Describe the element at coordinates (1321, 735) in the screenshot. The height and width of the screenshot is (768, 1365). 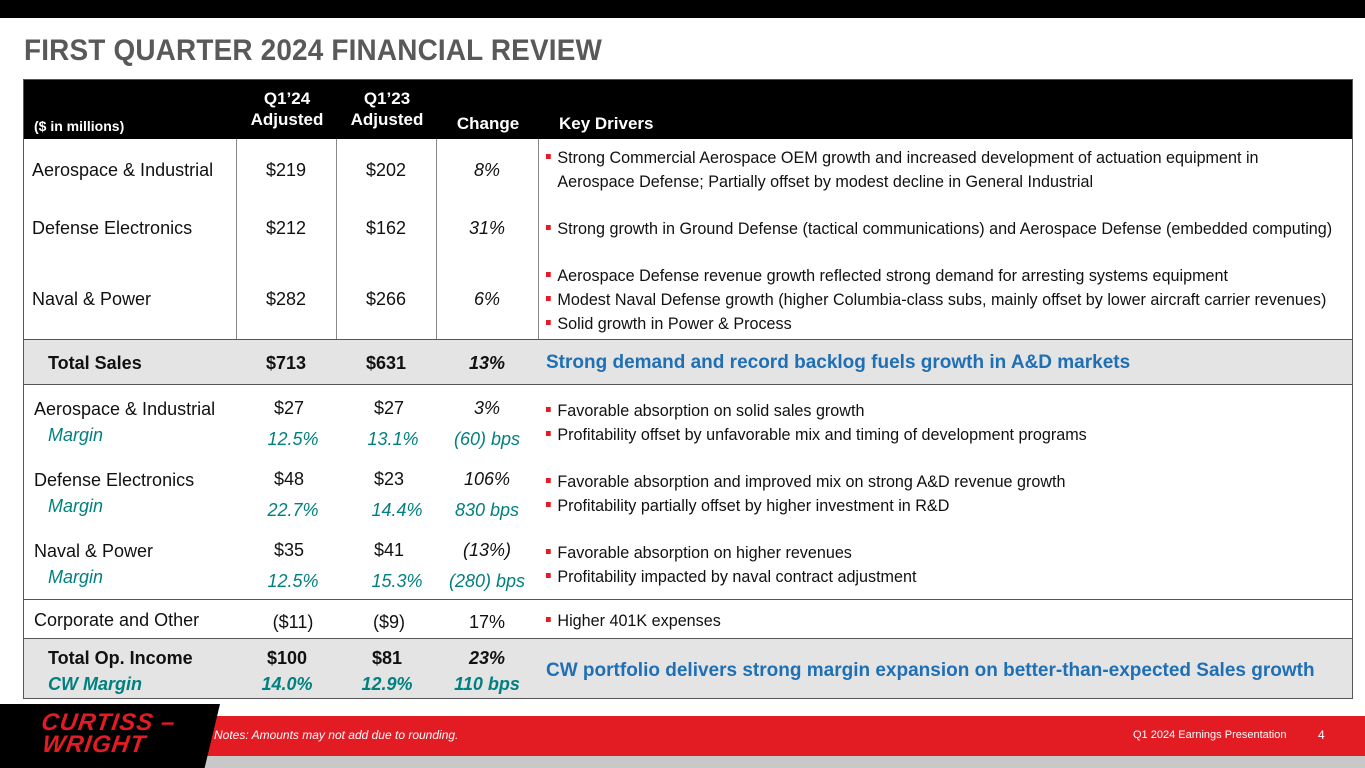
I see `page-number: 4` at that location.